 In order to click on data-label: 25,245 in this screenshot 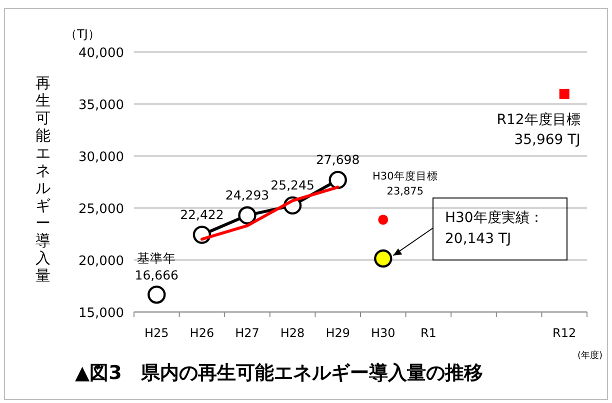, I will do `click(292, 184)`.